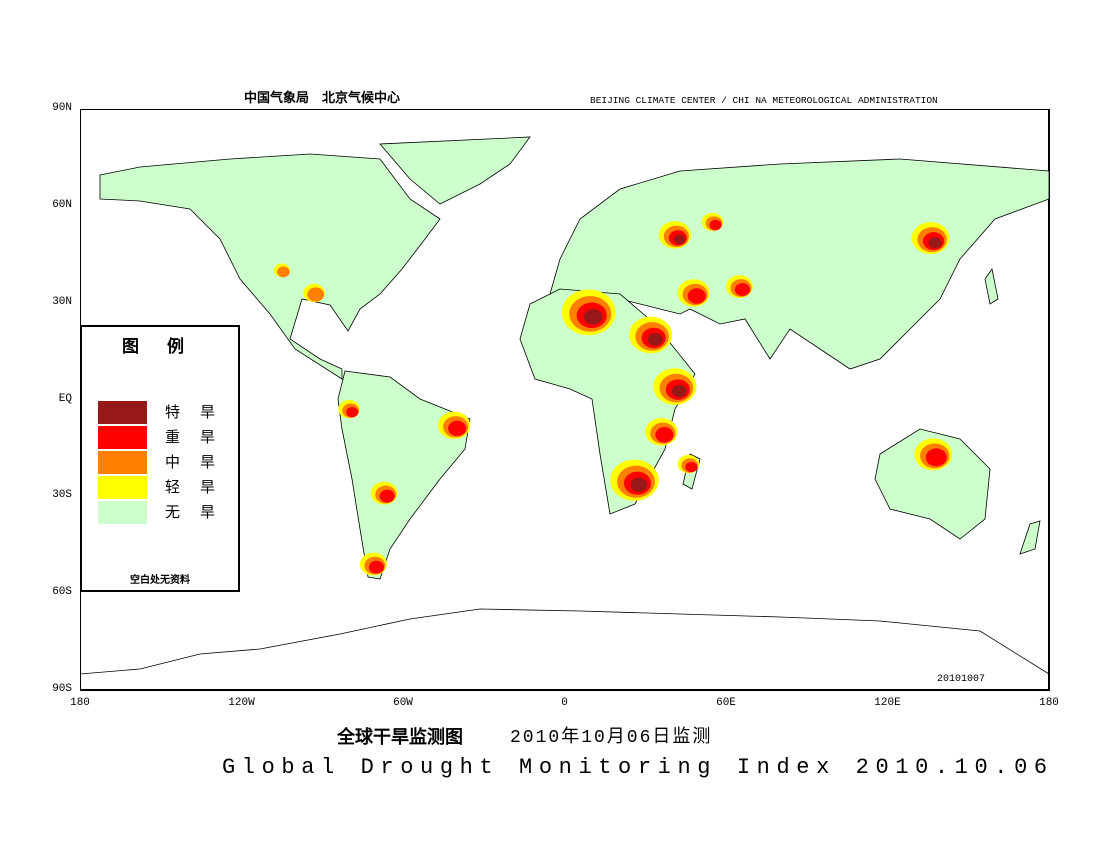 The height and width of the screenshot is (850, 1100). I want to click on drought-argentina, so click(387, 496).